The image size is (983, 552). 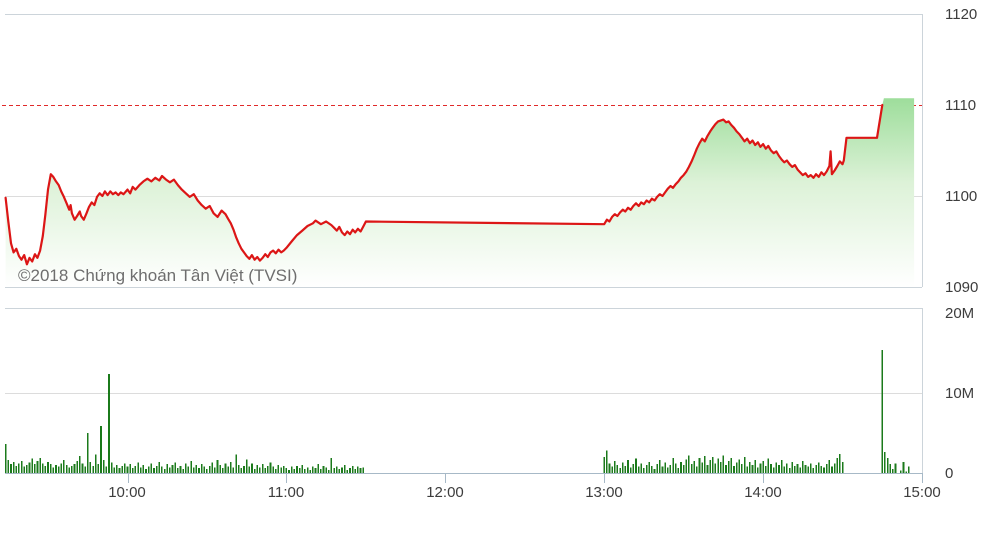 What do you see at coordinates (127, 492) in the screenshot?
I see `time-axis-label: 10:00` at bounding box center [127, 492].